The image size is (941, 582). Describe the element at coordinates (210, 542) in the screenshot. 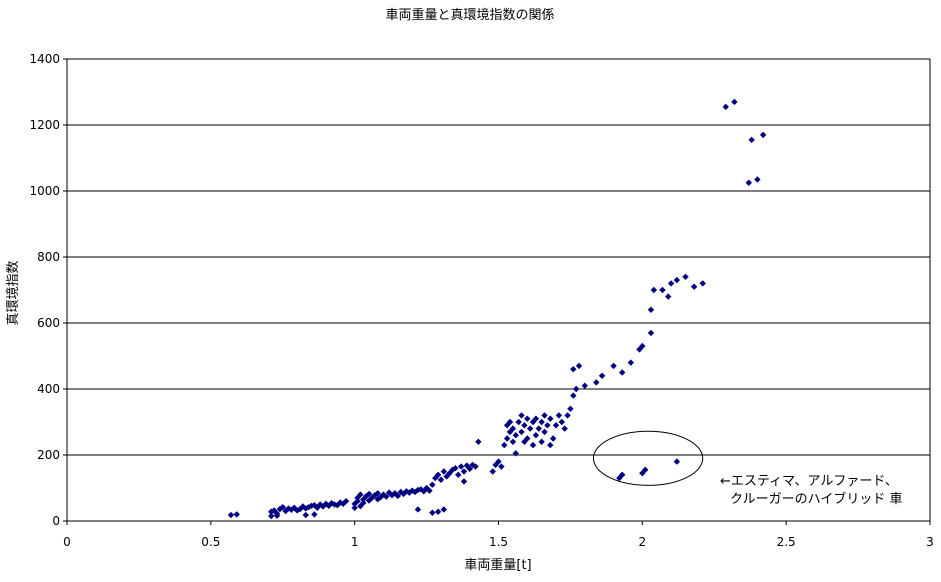

I see `x-tick-label: 0.5` at that location.